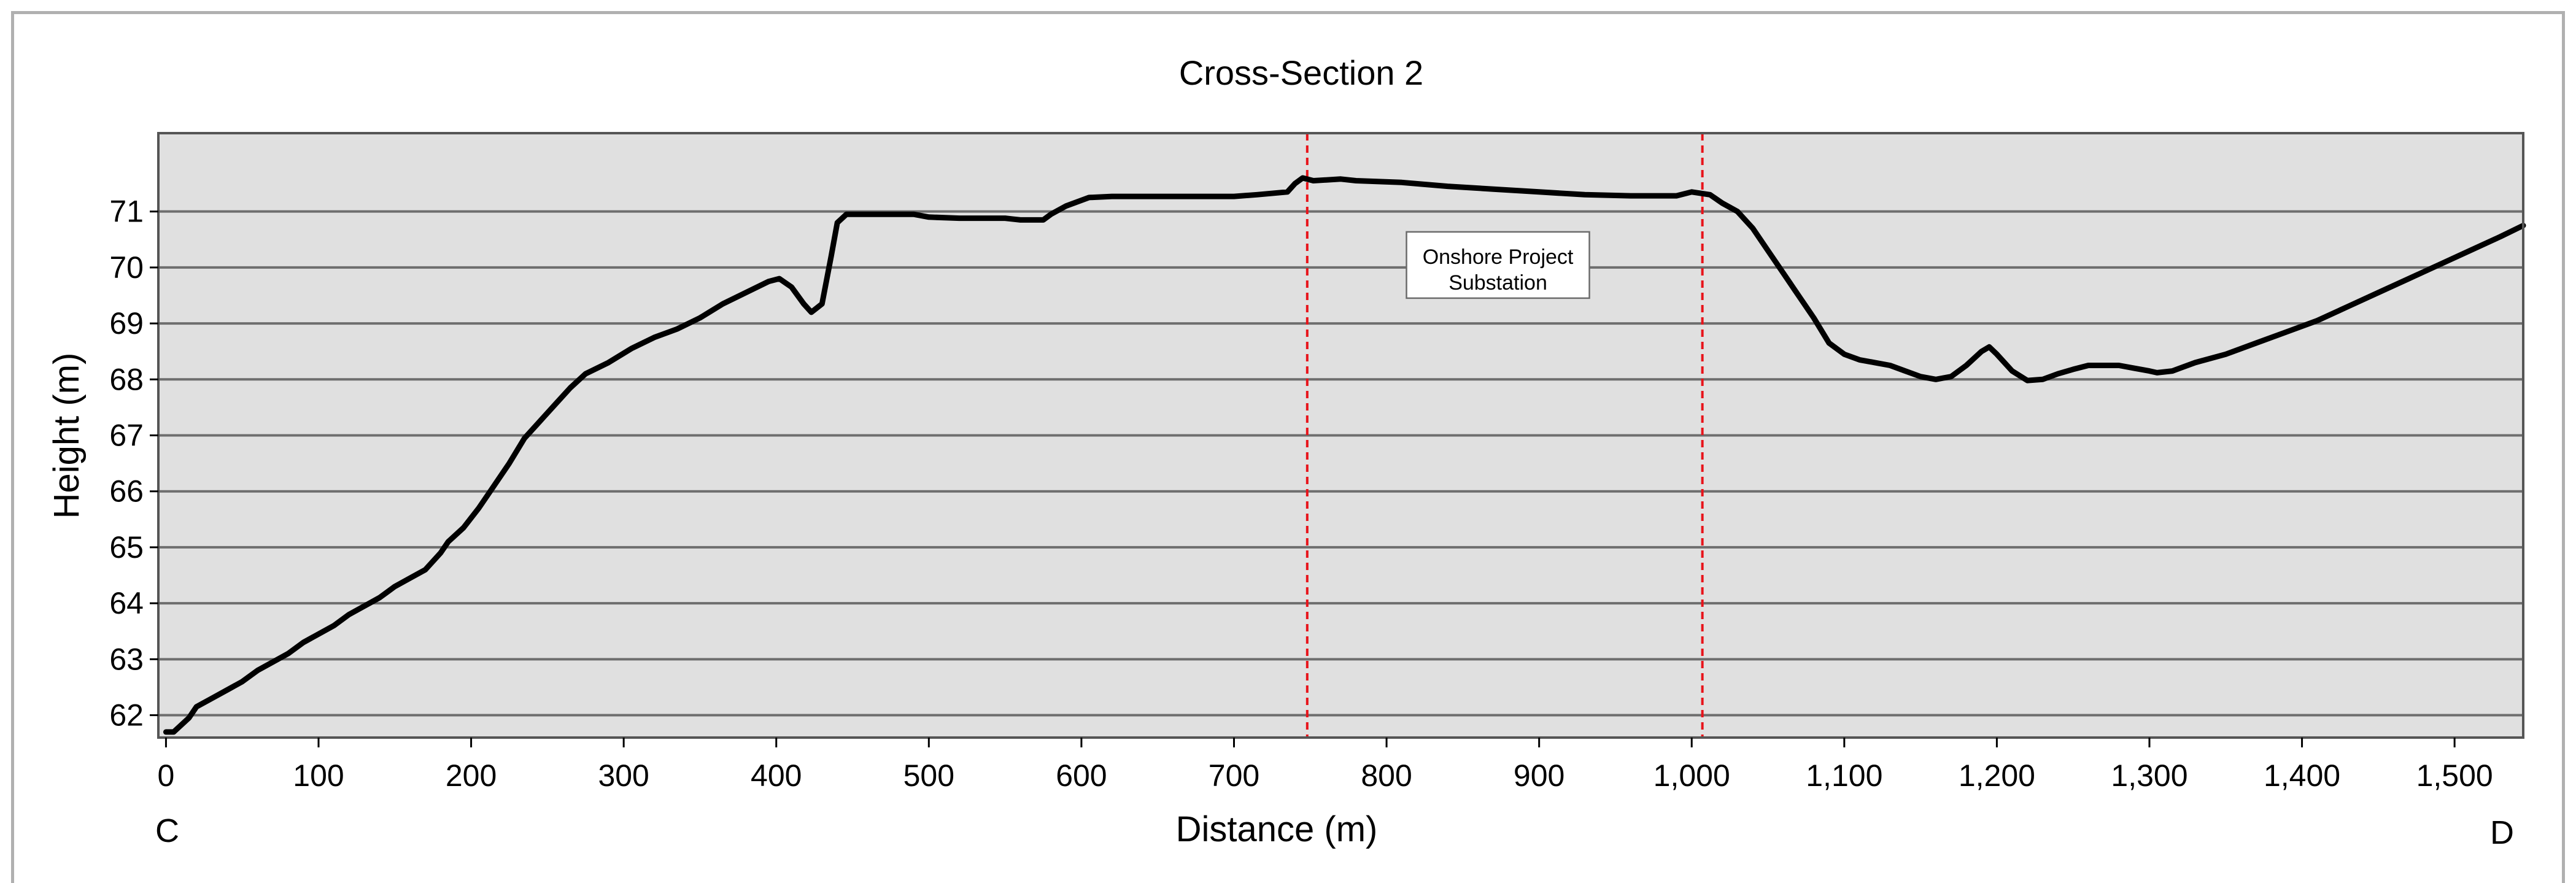 The image size is (2576, 883). What do you see at coordinates (2454, 775) in the screenshot?
I see `x-tick-label: 1,500` at bounding box center [2454, 775].